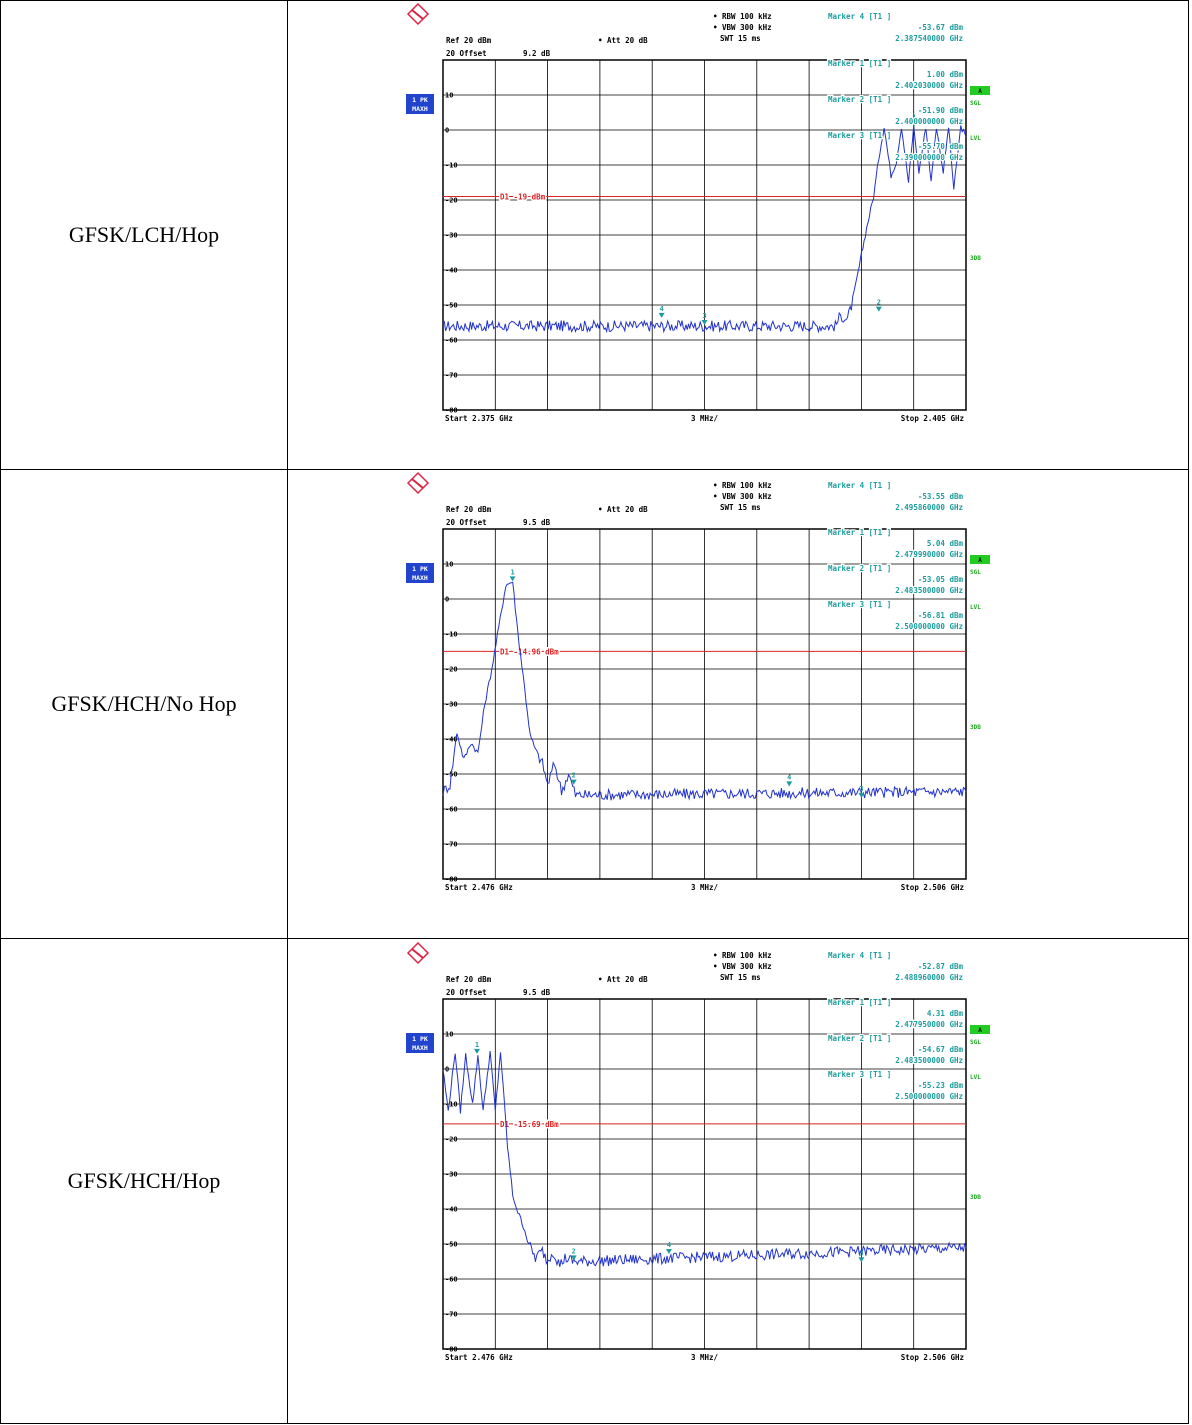 Image resolution: width=1192 pixels, height=1425 pixels. I want to click on marker-1-freq: 2.479990000 GHz, so click(929, 554).